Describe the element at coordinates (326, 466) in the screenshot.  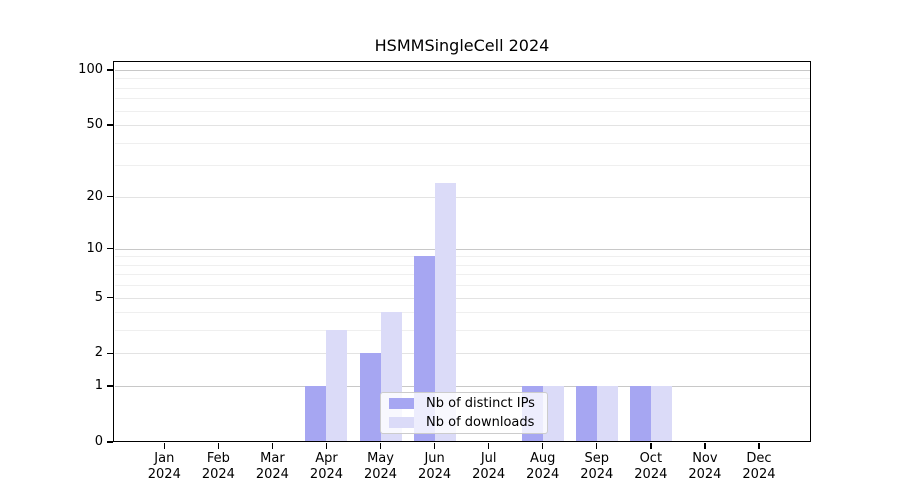
I see `x-tick-label-apr: Apr 2024` at that location.